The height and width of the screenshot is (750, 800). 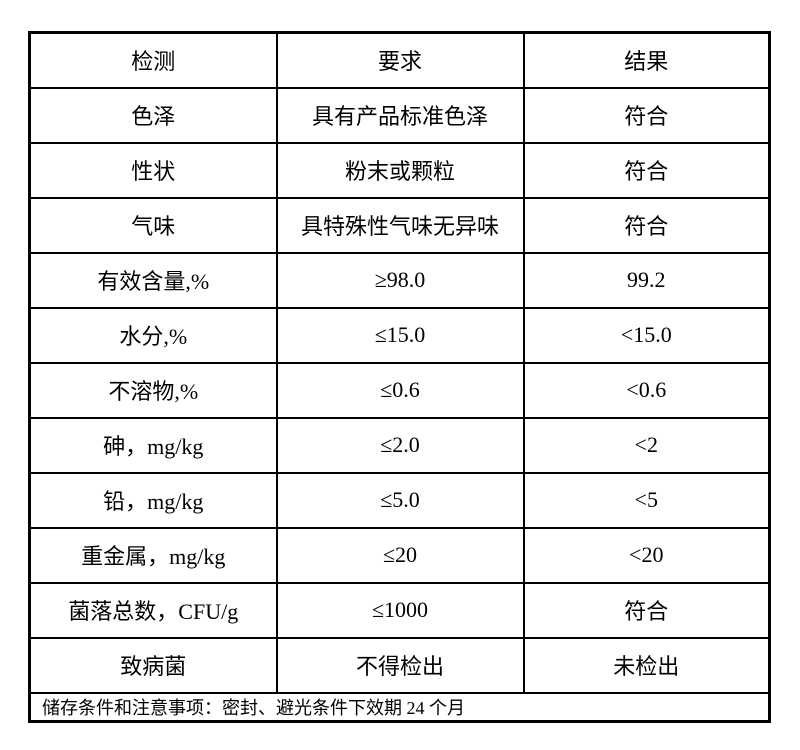 I want to click on cell-item: 水分,%, so click(x=153, y=335).